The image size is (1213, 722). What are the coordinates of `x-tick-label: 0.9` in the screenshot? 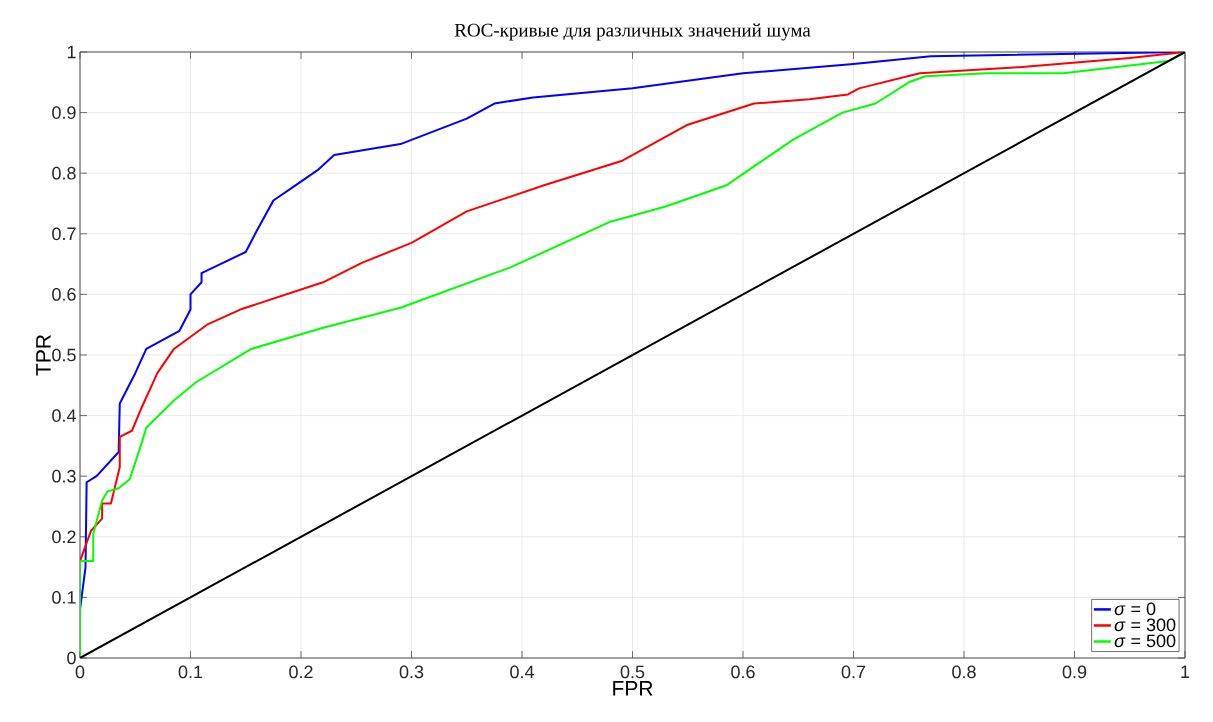 It's located at (1074, 672).